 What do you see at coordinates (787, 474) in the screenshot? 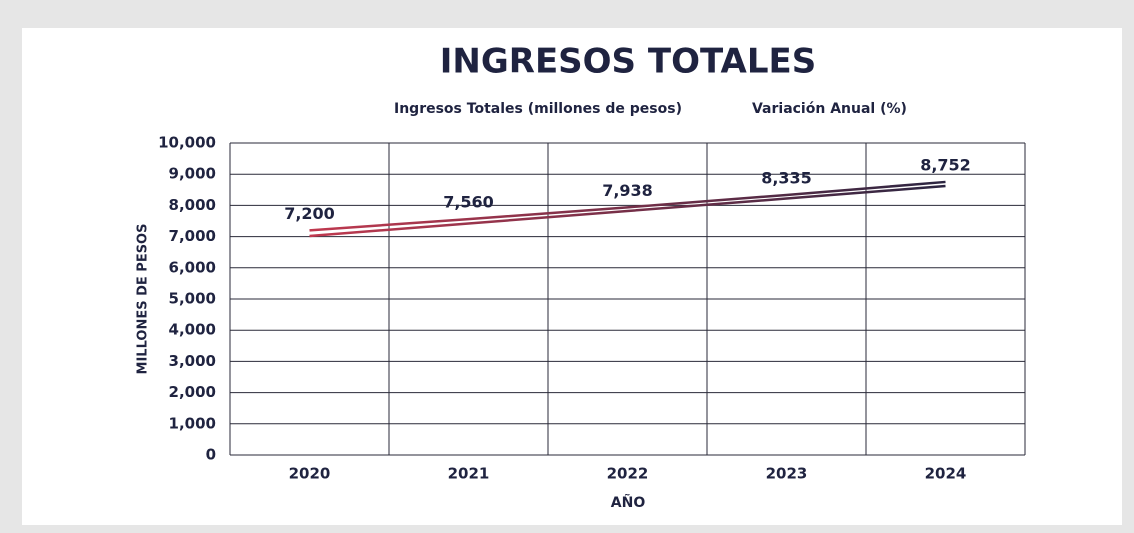
I see `x-tick-label: 2023` at bounding box center [787, 474].